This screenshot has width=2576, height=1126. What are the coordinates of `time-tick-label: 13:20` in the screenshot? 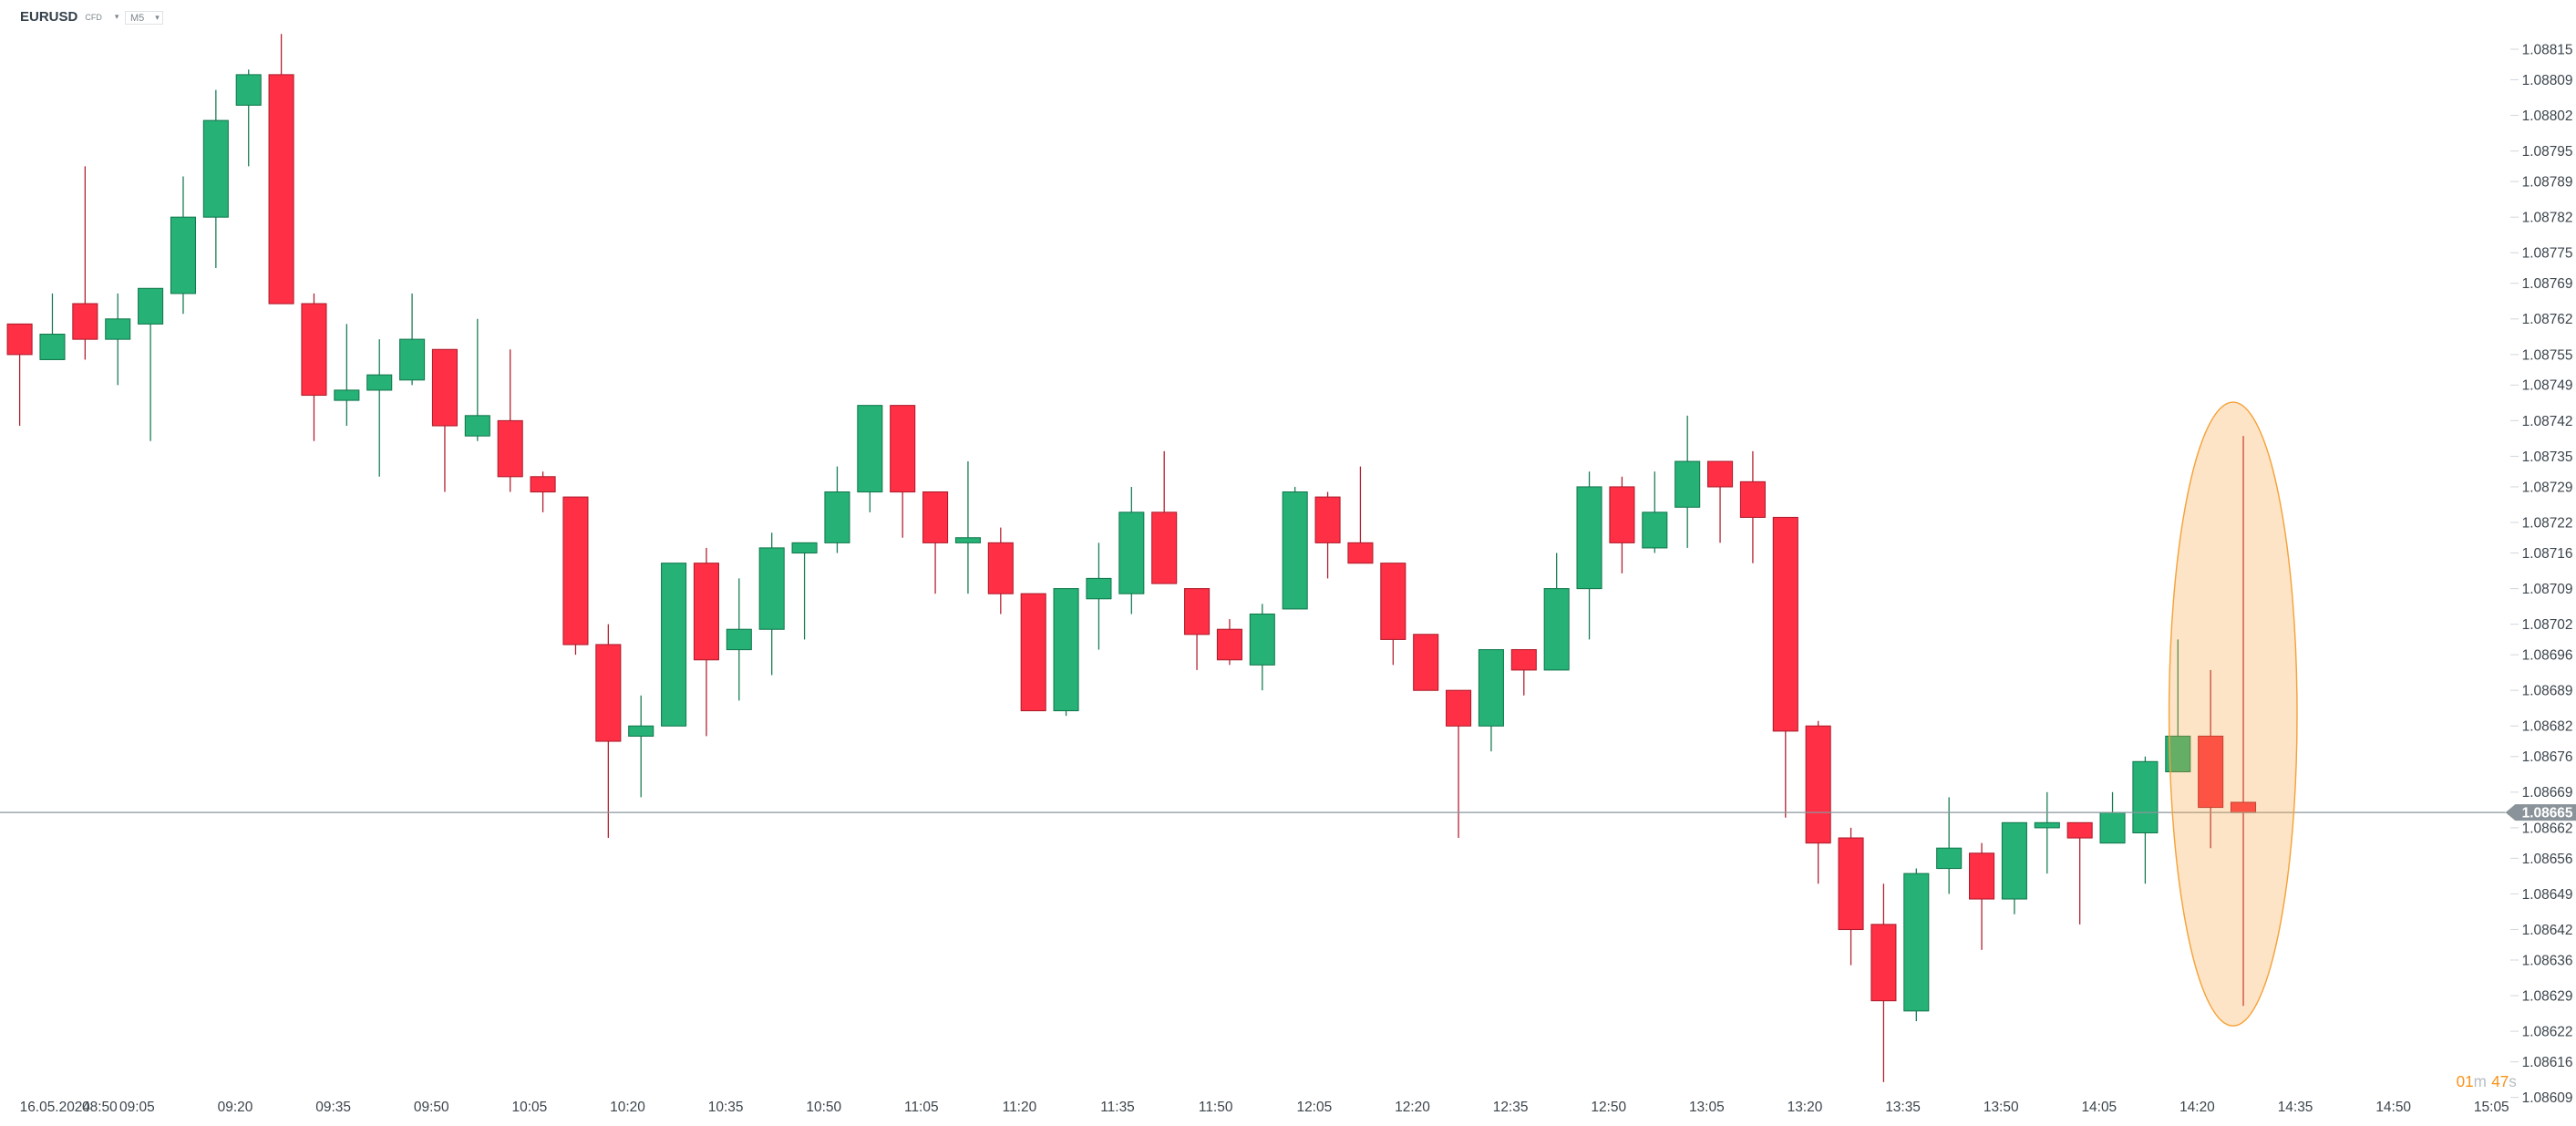 It's located at (1805, 1108).